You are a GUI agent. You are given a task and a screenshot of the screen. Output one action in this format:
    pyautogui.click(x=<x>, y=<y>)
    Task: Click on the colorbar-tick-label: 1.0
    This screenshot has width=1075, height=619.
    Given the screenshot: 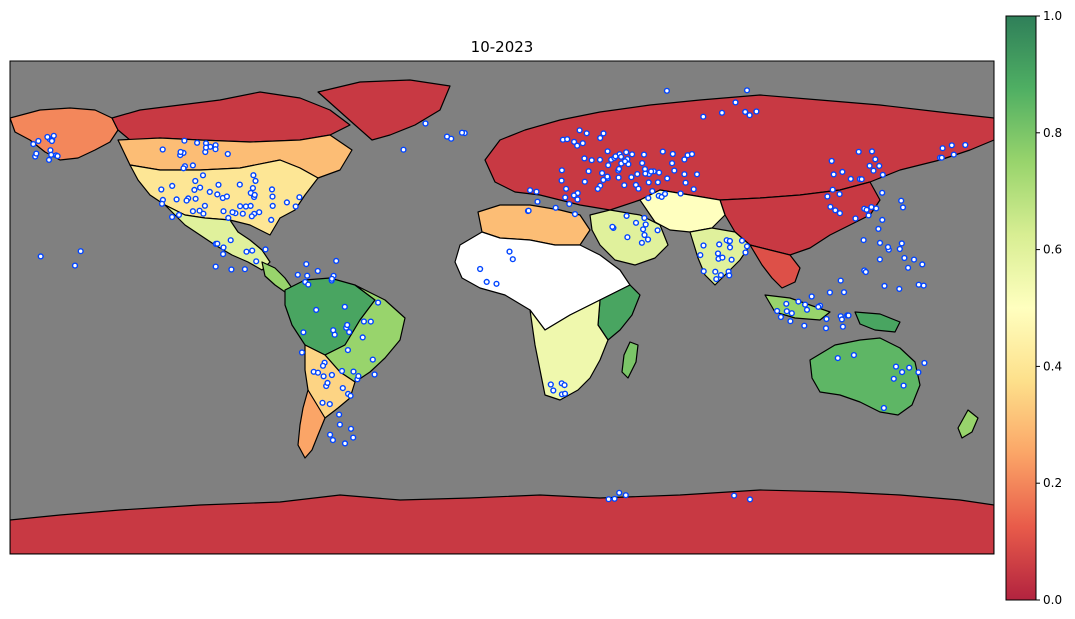 What is the action you would take?
    pyautogui.click(x=1052, y=16)
    